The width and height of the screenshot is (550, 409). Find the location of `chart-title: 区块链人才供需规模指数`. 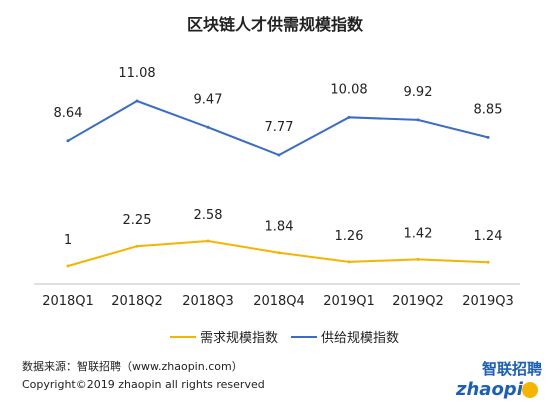

chart-title: 区块链人才供需规模指数 is located at coordinates (275, 24).